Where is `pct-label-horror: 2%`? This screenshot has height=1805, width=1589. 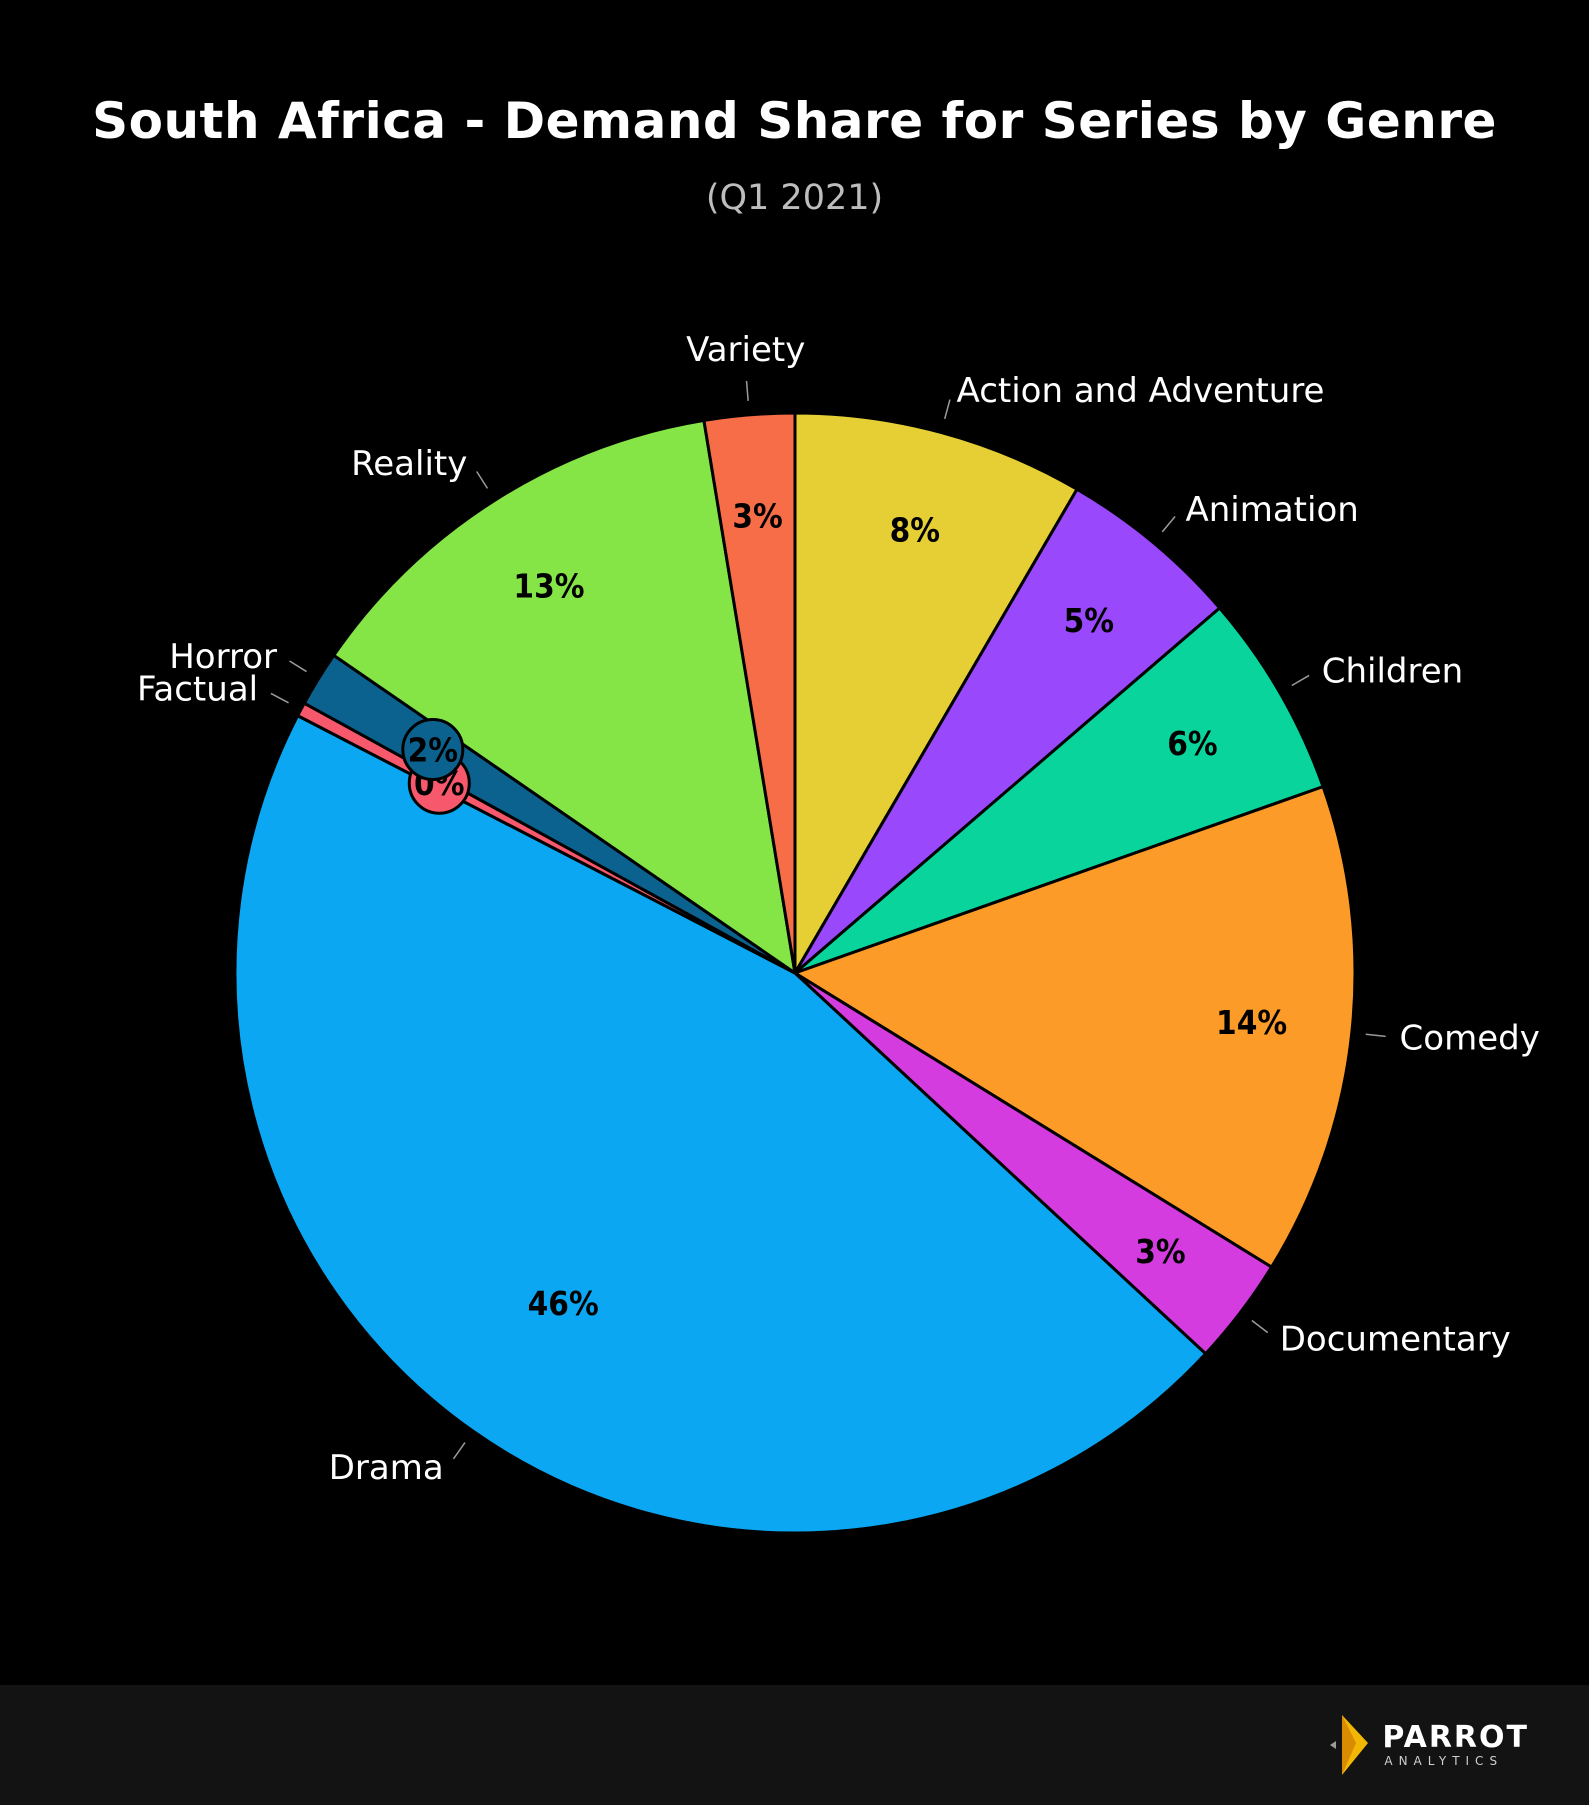
pct-label-horror: 2% is located at coordinates (433, 749).